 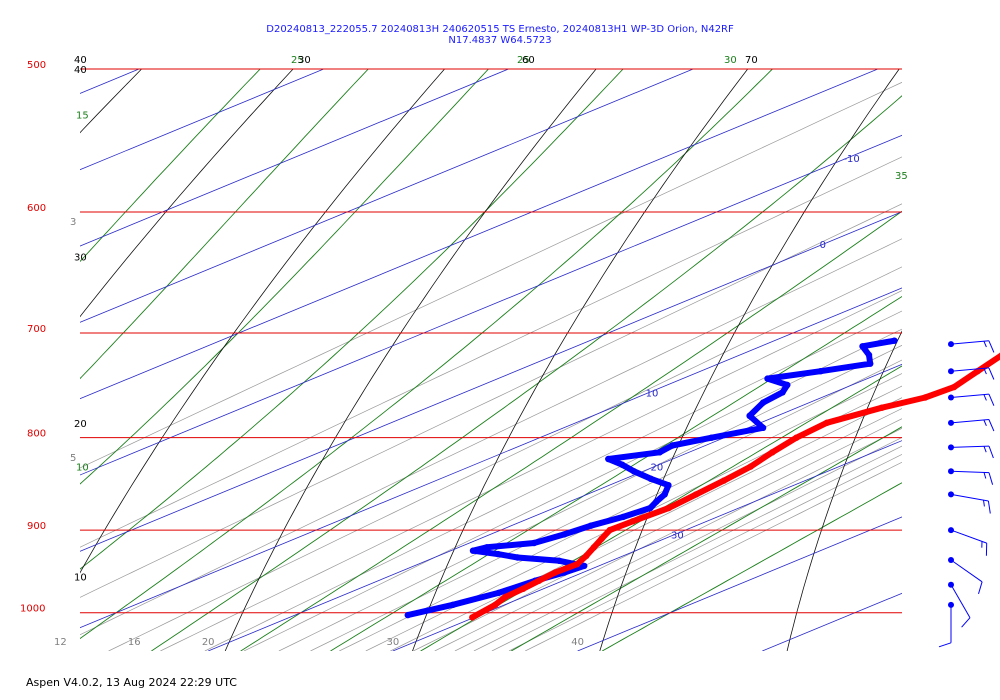 I want to click on moist-adiabat-line, so click(x=706, y=538).